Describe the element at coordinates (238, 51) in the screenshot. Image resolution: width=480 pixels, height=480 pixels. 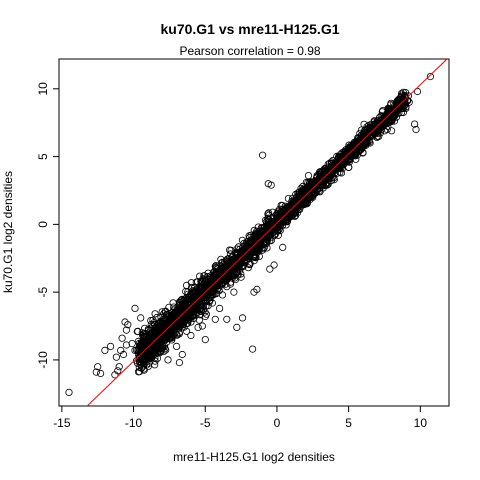
I see `subtitle-label: Pearson correlation =` at that location.